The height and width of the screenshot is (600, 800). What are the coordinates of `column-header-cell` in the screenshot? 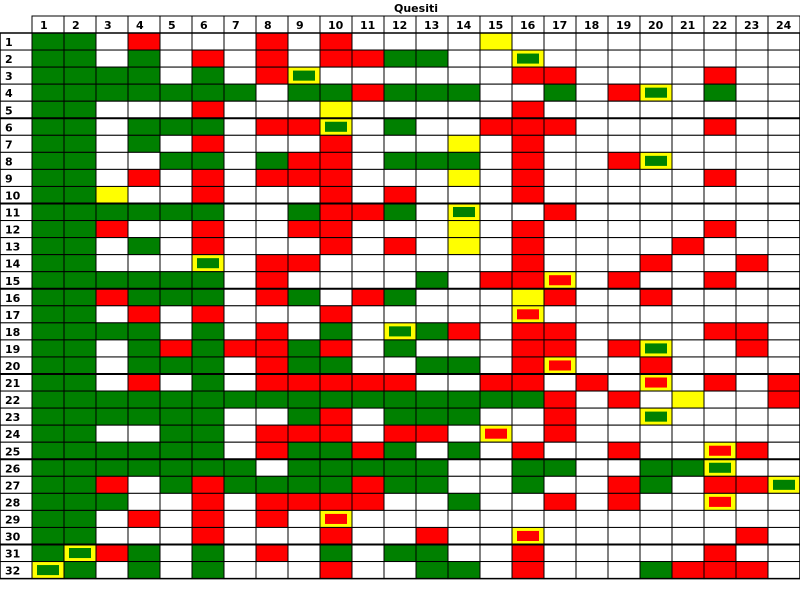 It's located at (176, 24).